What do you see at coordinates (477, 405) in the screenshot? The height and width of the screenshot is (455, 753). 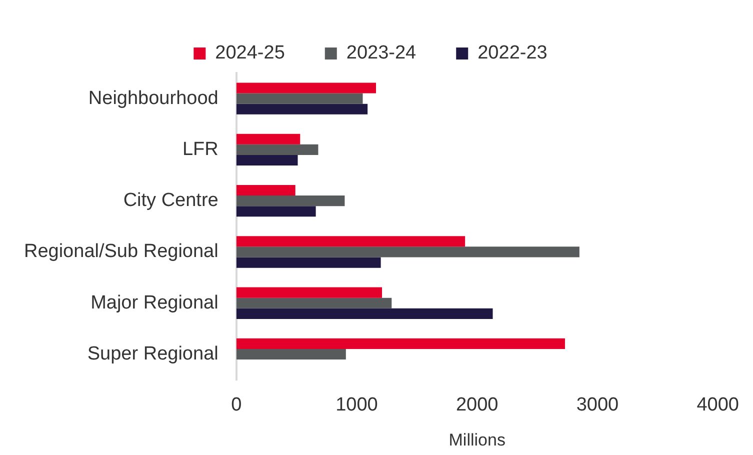 I see `x-tick-label: 2000` at bounding box center [477, 405].